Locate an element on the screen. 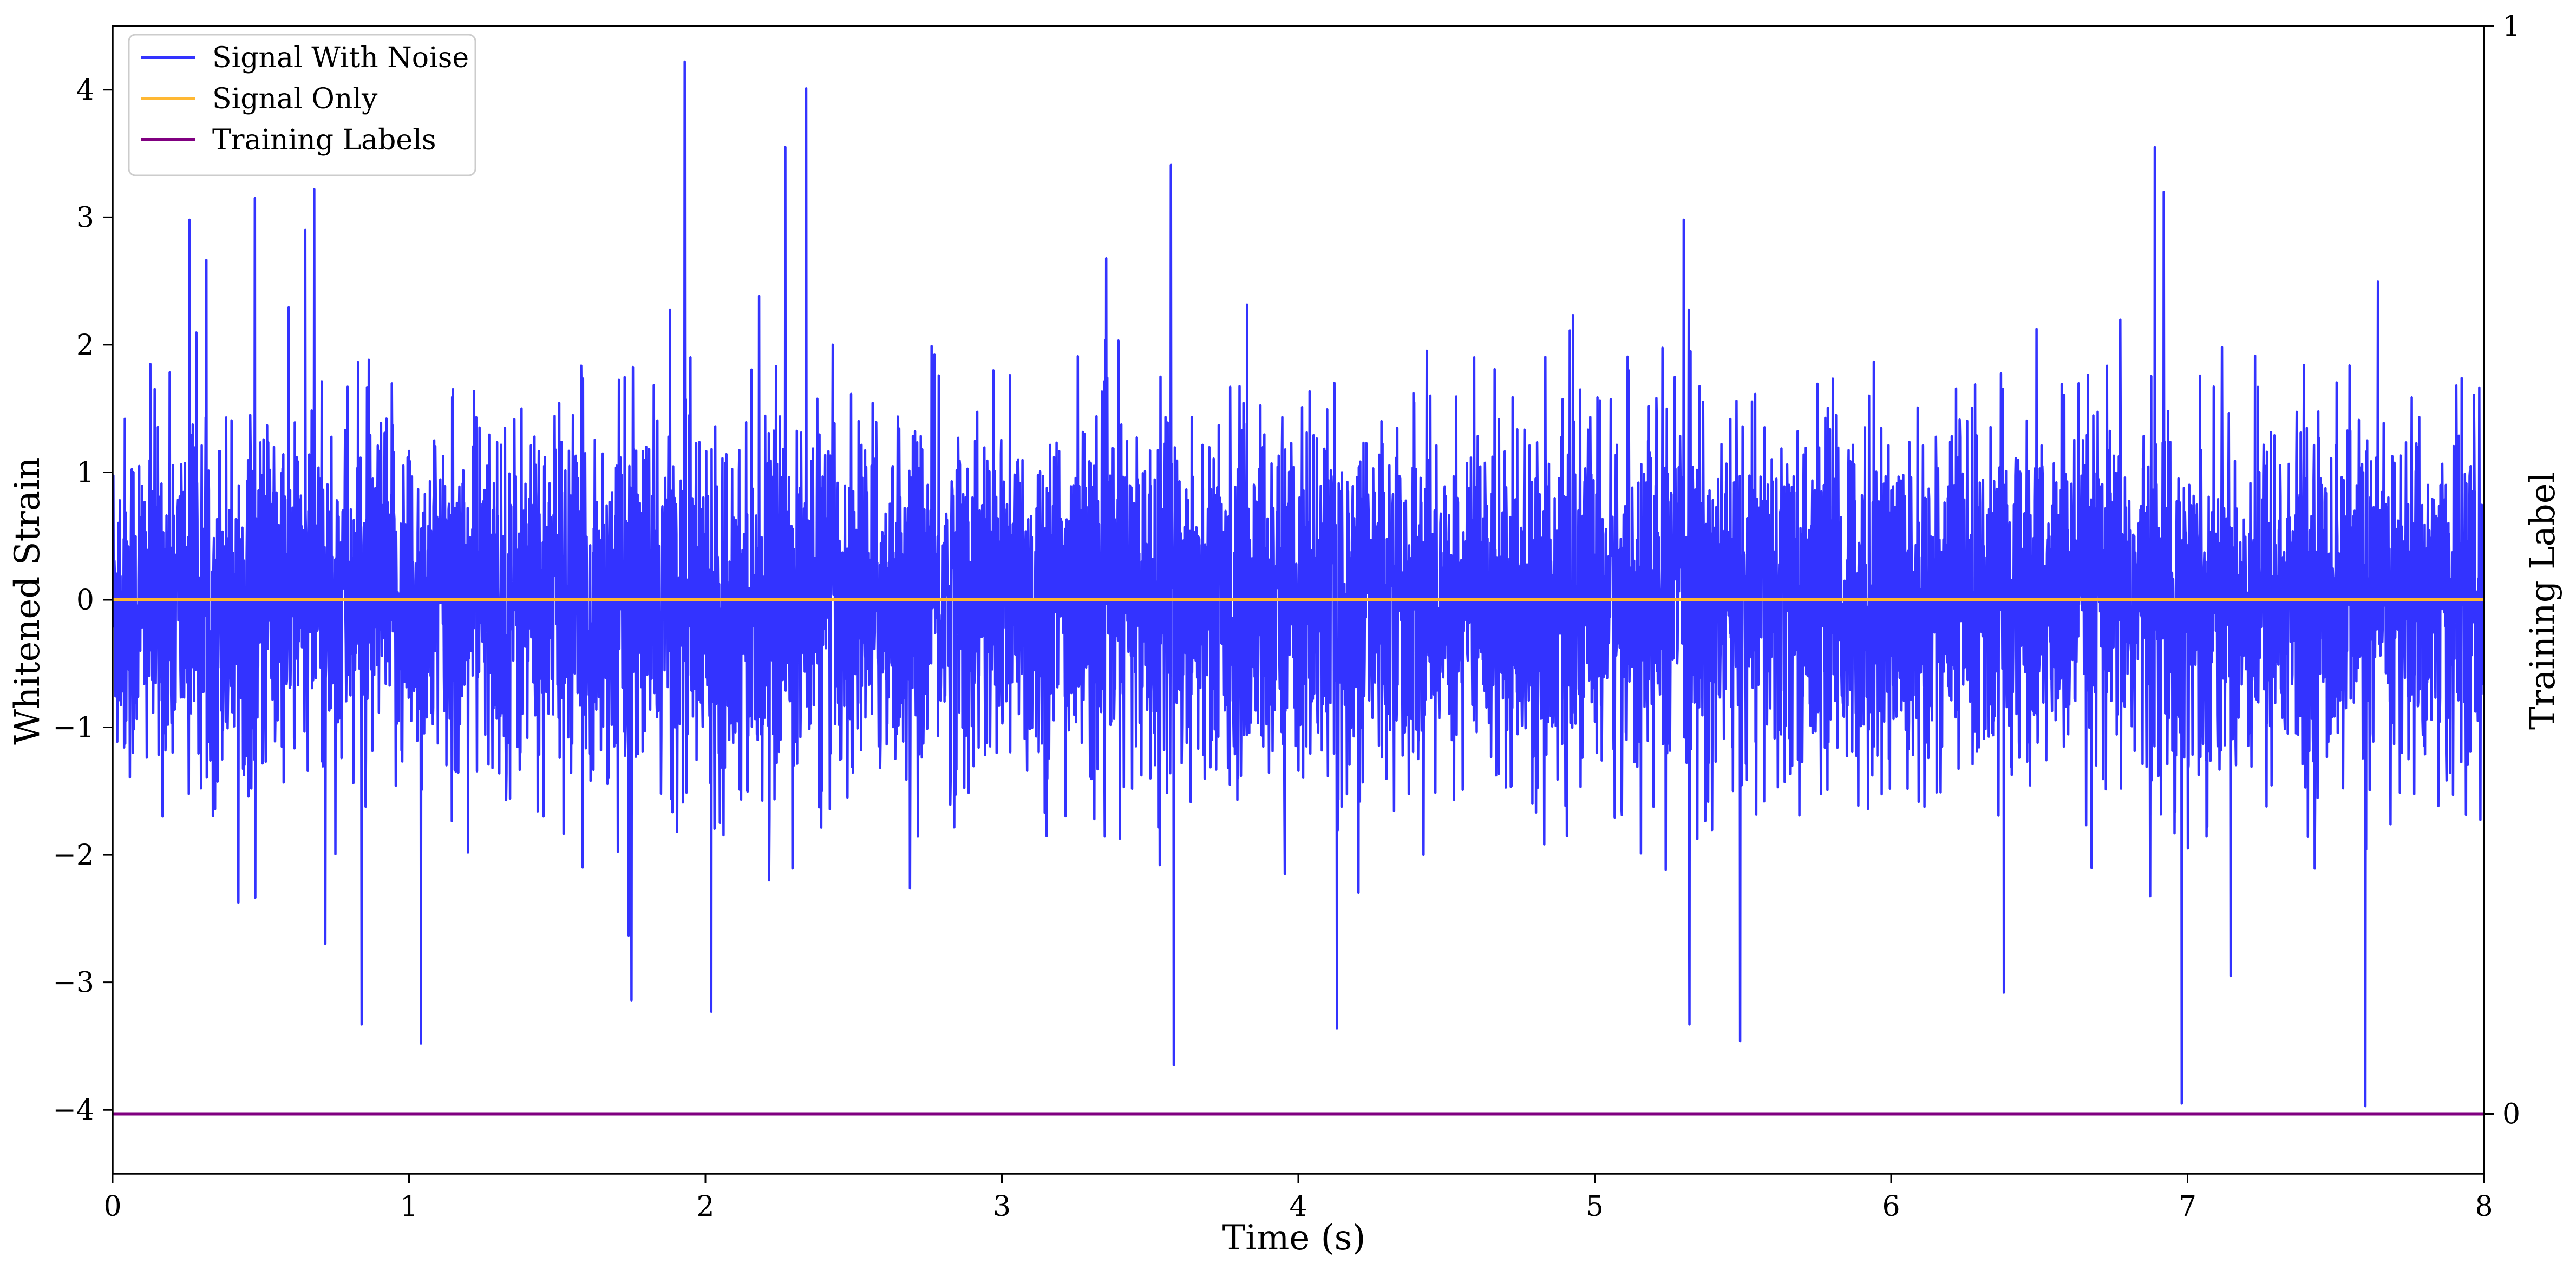  y-tick-label: 4 is located at coordinates (85, 90).